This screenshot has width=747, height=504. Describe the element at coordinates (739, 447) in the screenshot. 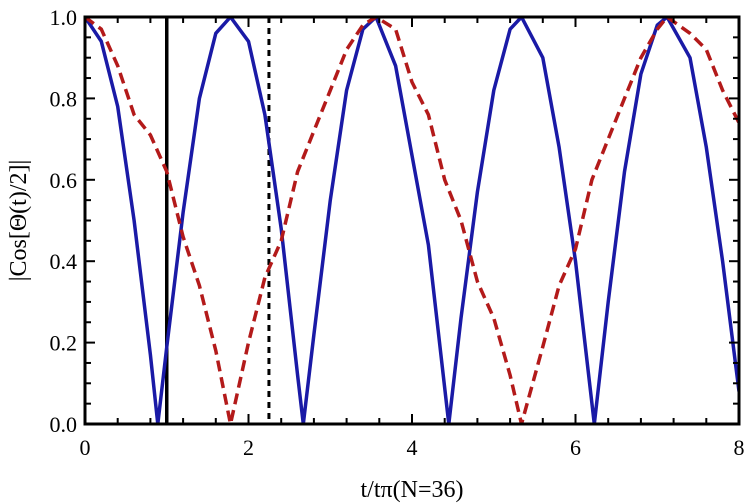

I see `x-tick-label: 8` at that location.